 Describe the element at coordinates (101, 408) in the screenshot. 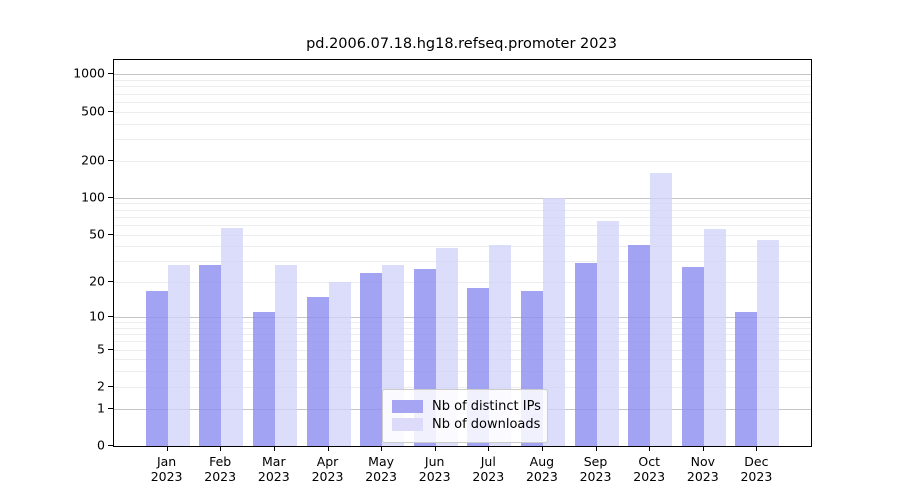

I see `y-tick-label-1: 1` at that location.